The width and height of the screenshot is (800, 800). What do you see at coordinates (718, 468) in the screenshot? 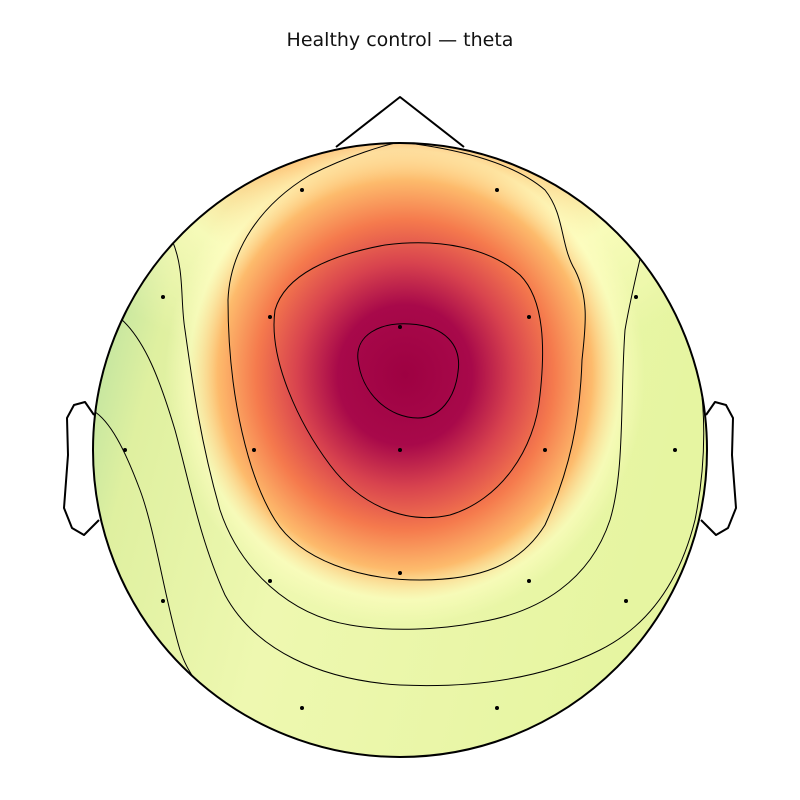
I see `right-ear-outline` at bounding box center [718, 468].